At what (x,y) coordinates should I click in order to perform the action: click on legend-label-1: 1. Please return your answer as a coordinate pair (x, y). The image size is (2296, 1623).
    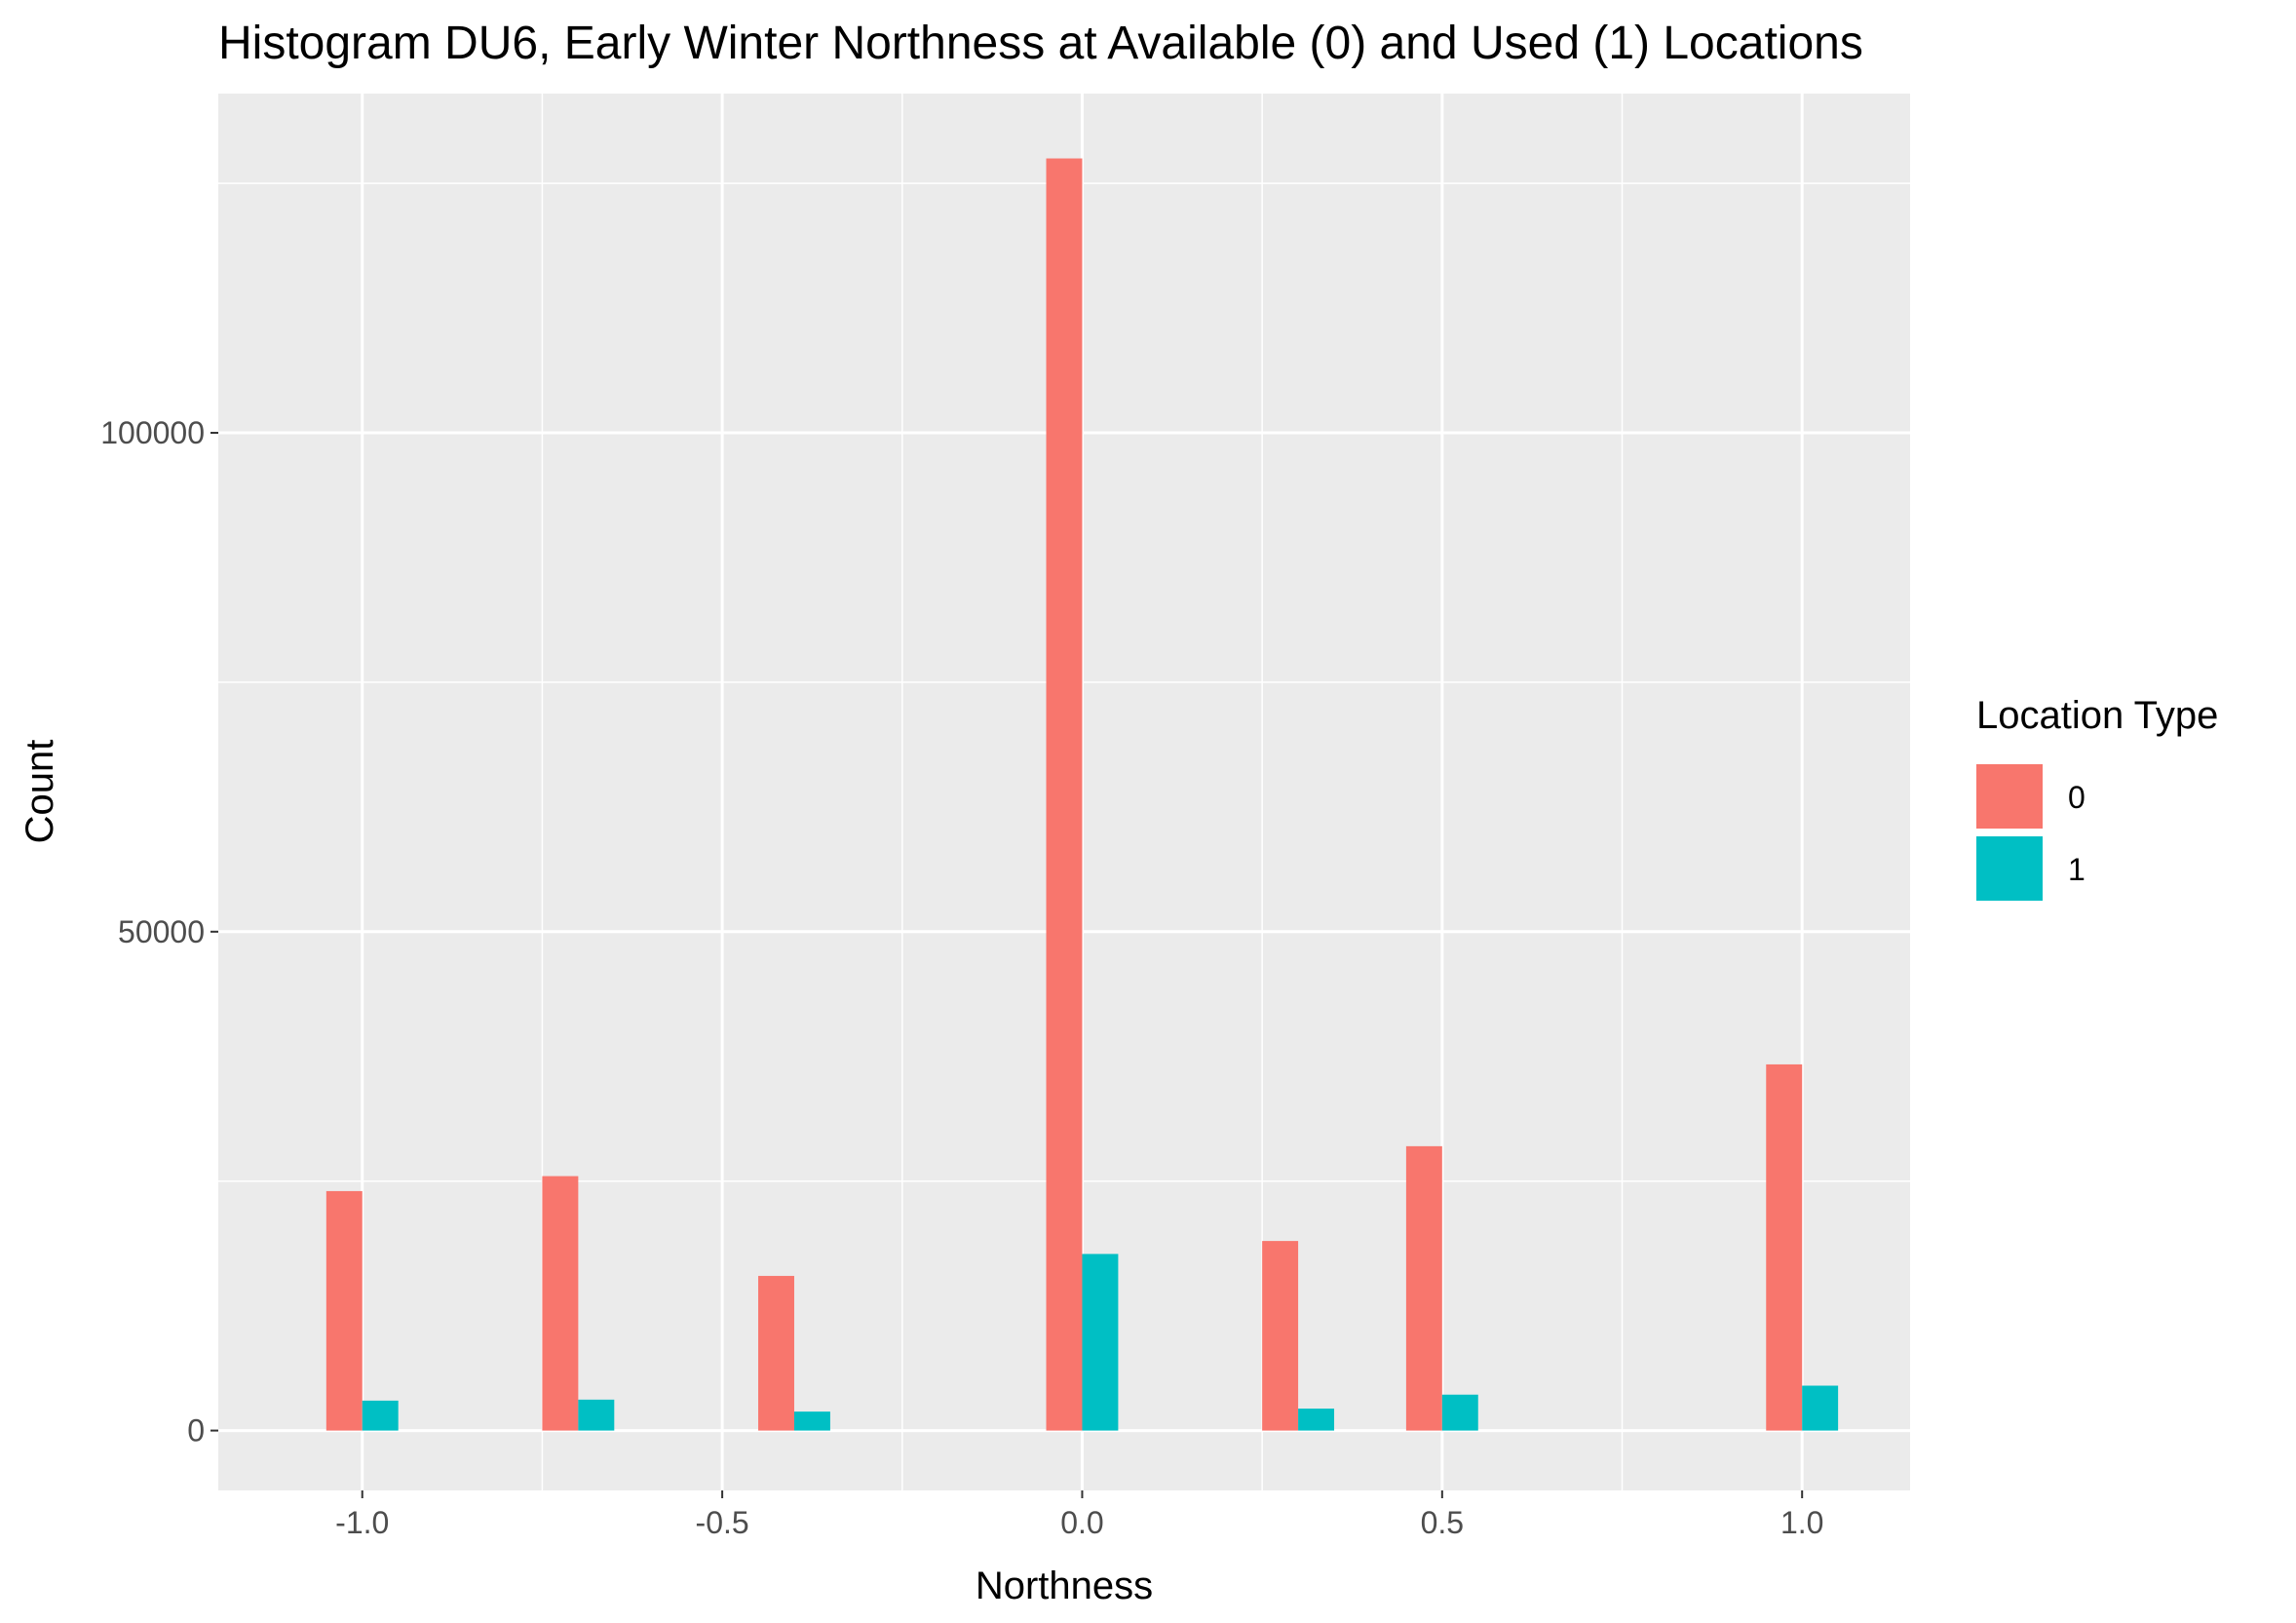
    Looking at the image, I should click on (2077, 870).